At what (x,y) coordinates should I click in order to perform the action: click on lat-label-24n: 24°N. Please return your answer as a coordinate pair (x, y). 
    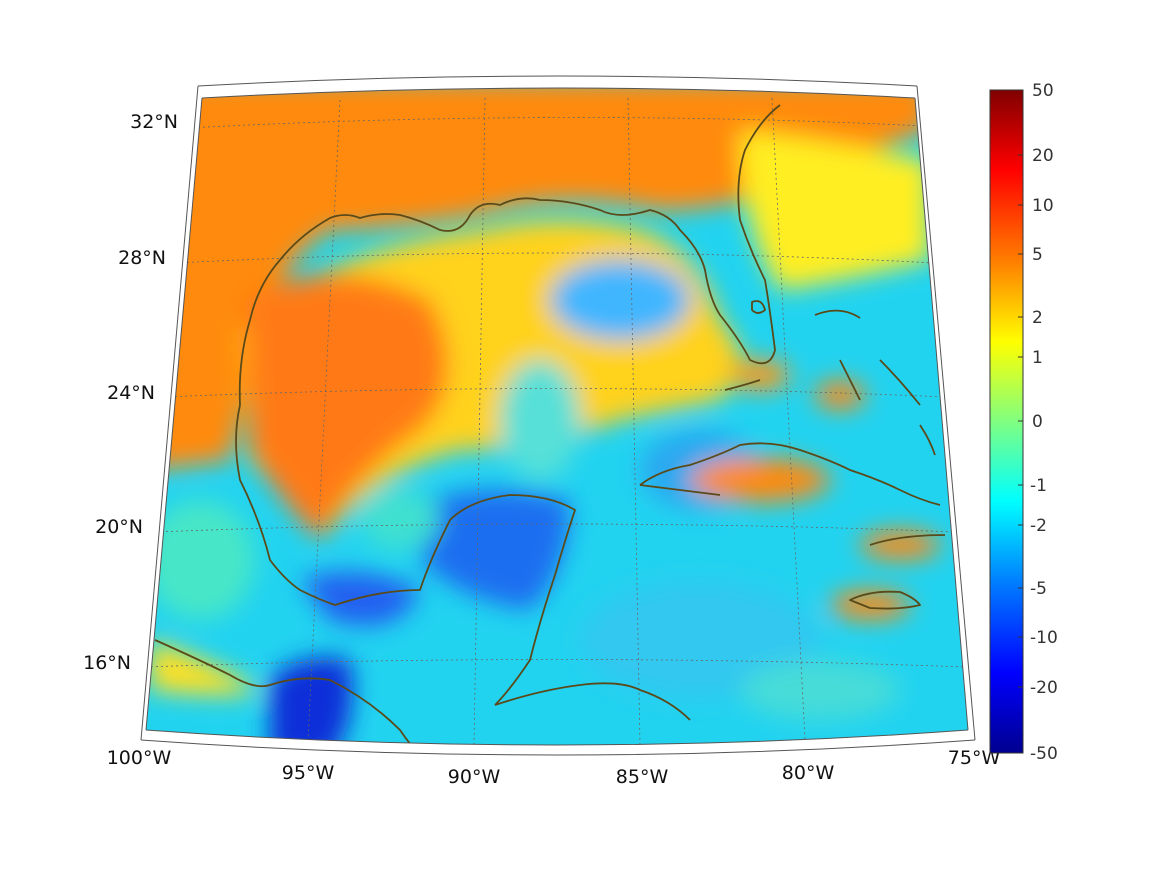
    Looking at the image, I should click on (131, 393).